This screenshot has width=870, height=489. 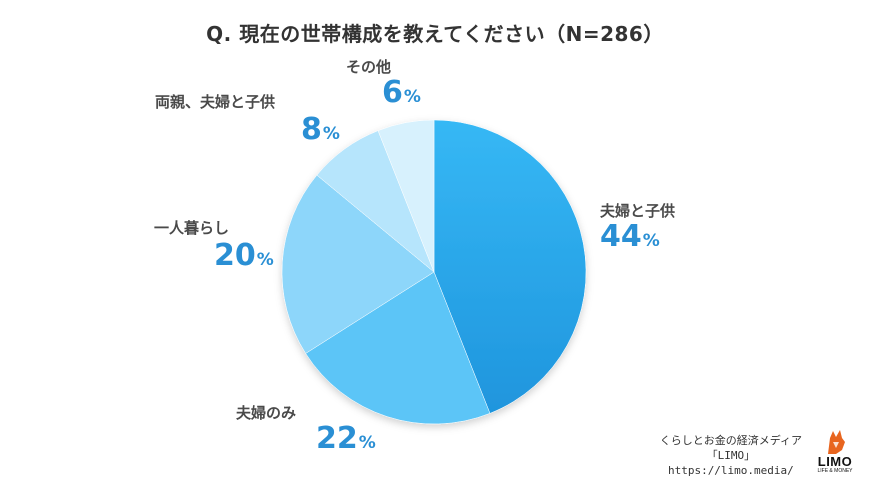 I want to click on slice-label-couple-only: 夫婦のみ 22%, so click(x=306, y=428).